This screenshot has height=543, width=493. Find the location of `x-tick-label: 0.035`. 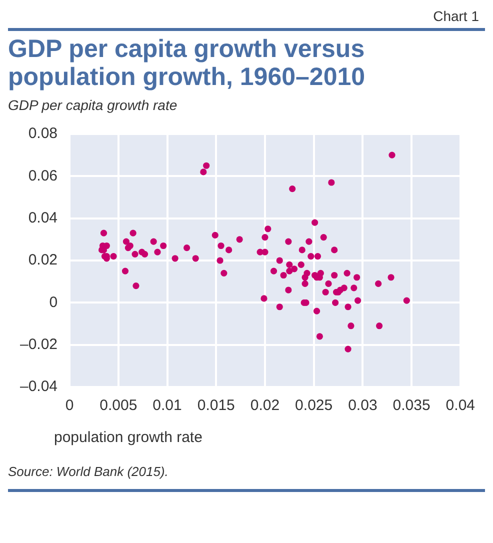

x-tick-label: 0.035 is located at coordinates (411, 405).